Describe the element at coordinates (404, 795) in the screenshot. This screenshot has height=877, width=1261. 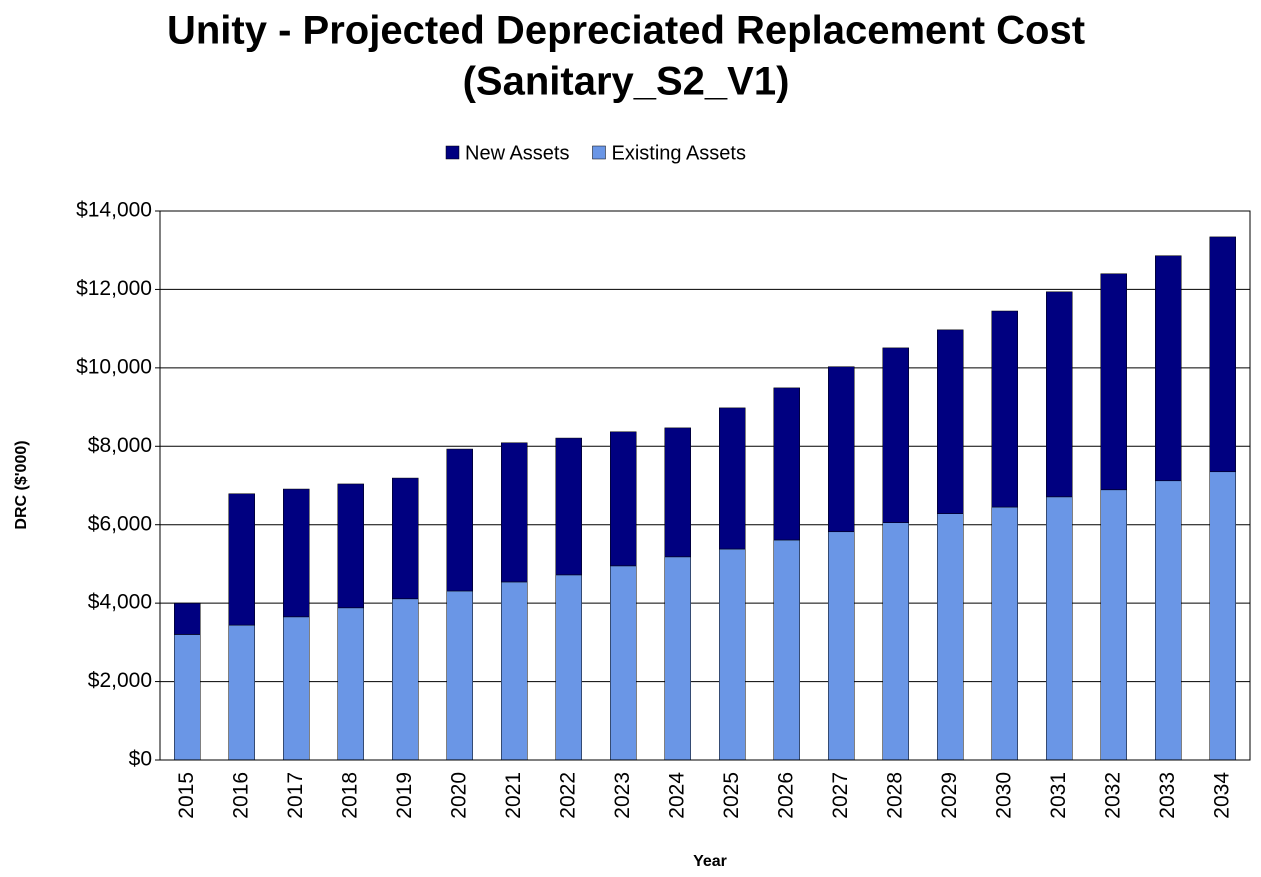
I see `x-tick-label: 2019` at that location.